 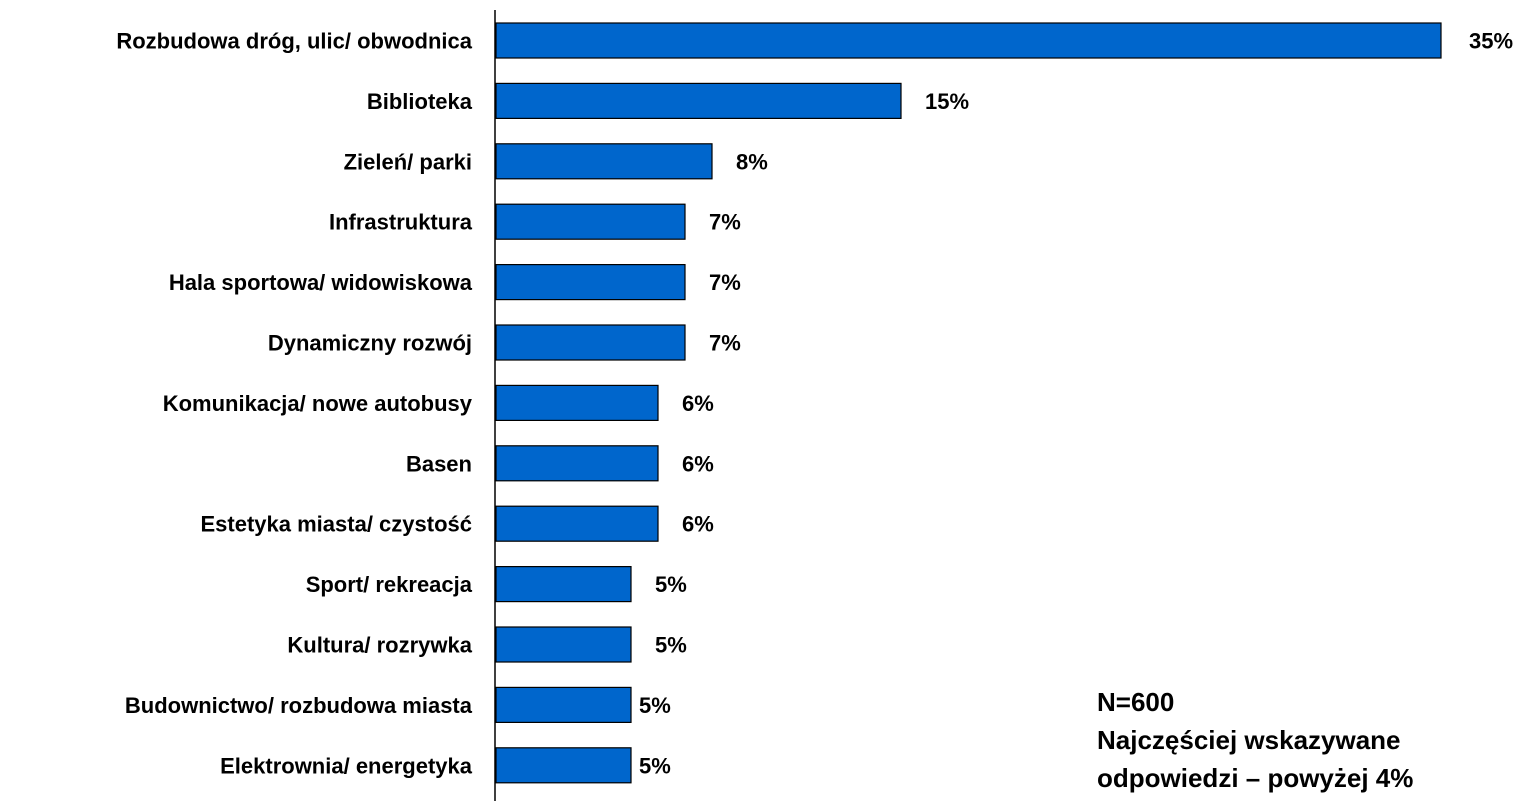 What do you see at coordinates (1249, 740) in the screenshot?
I see `note-line-2: Najczęściej wskazywane` at bounding box center [1249, 740].